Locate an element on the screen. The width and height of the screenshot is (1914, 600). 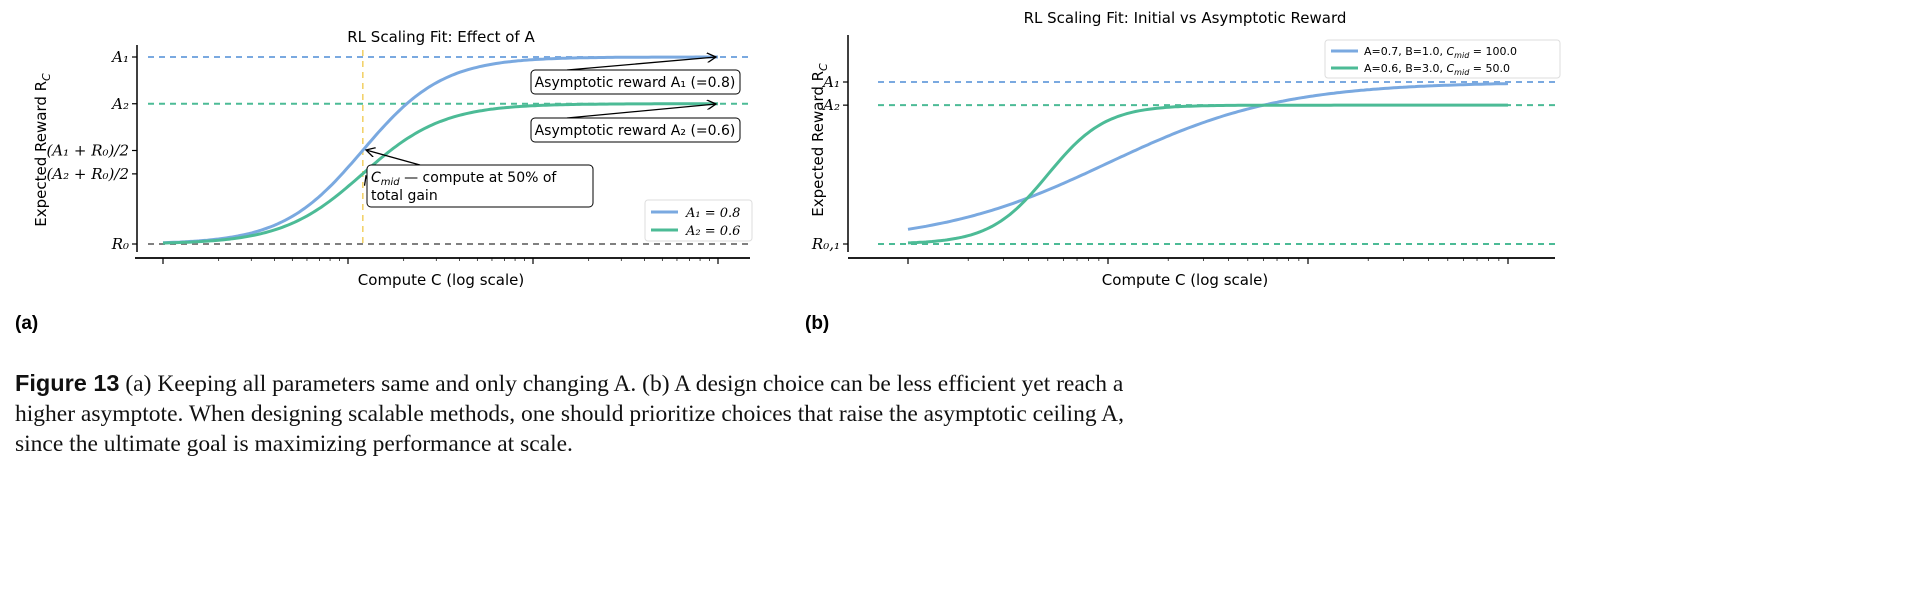
panel-a-ylabel: Expected Reward RC is located at coordinates (42, 150).